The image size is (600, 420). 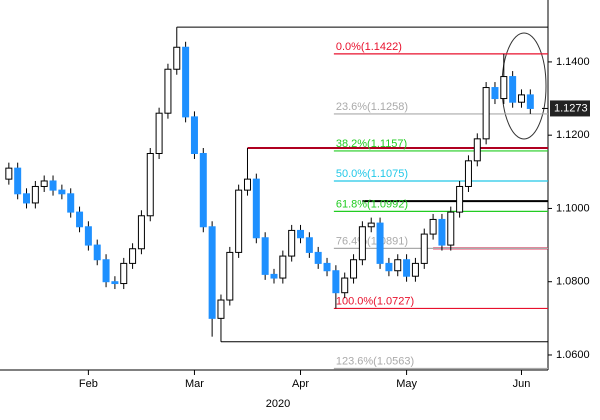 I want to click on fib-label: 0.0%(1.1422), so click(x=369, y=47).